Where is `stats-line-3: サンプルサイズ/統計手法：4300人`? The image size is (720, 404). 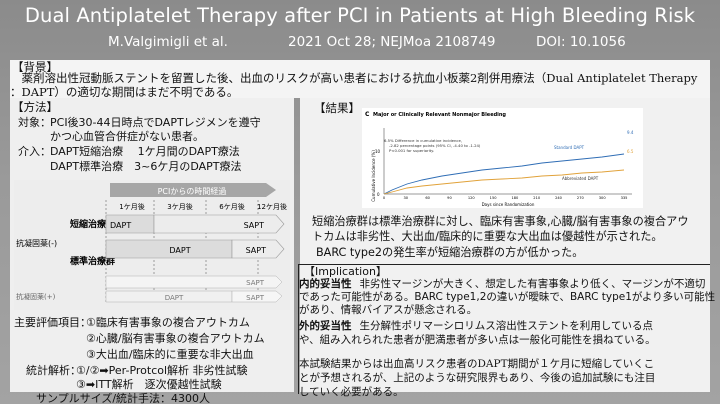 stats-line-3: サンプルサイズ/統計手法：4300人 is located at coordinates (123, 398).